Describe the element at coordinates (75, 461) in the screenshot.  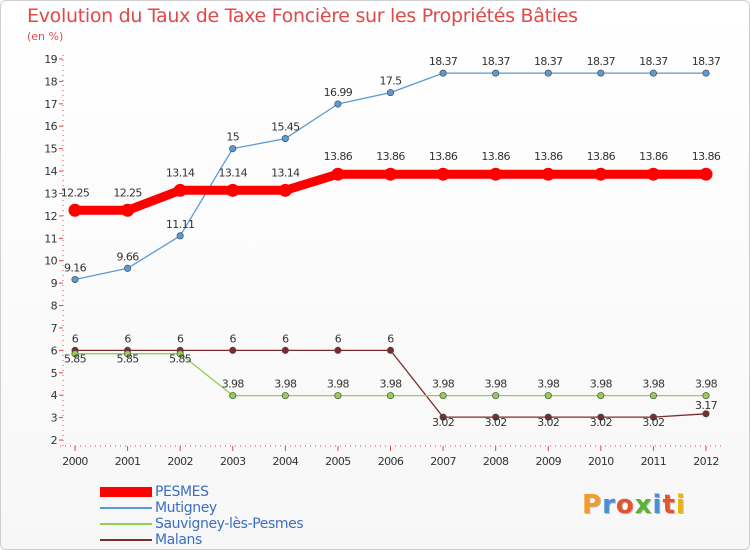
I see `x-tick-label: 2000` at that location.